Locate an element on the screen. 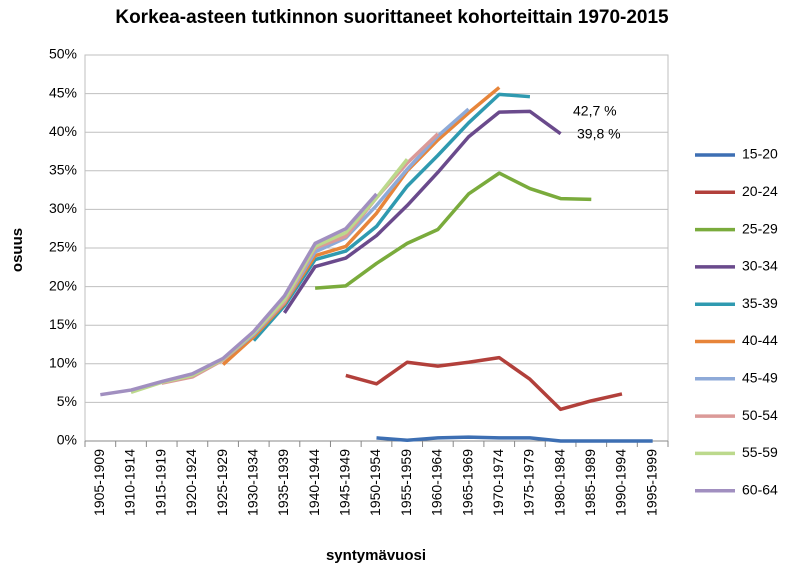 The image size is (786, 568). y-axis-label: osuus is located at coordinates (17, 250).